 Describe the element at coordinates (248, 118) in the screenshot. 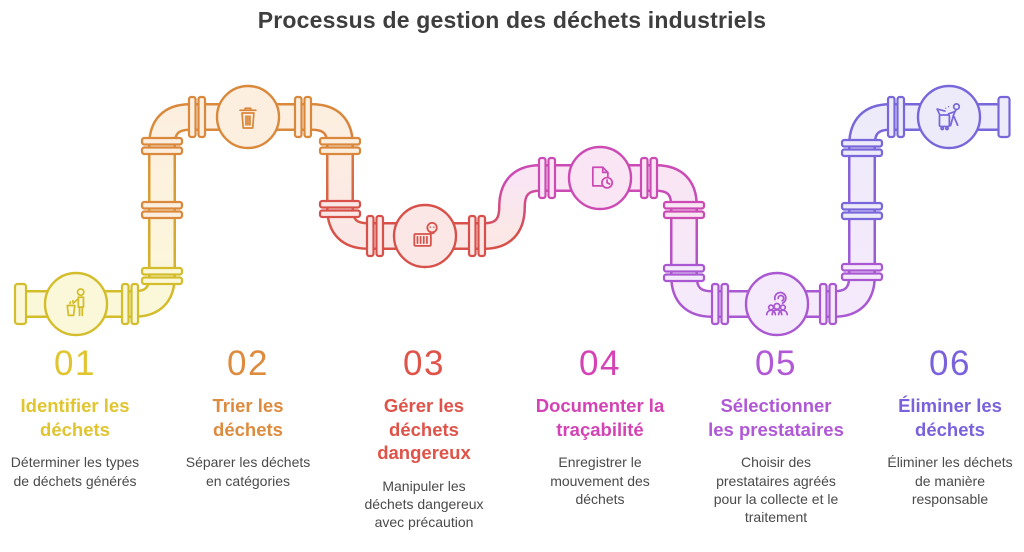

I see `trash-can-icon` at that location.